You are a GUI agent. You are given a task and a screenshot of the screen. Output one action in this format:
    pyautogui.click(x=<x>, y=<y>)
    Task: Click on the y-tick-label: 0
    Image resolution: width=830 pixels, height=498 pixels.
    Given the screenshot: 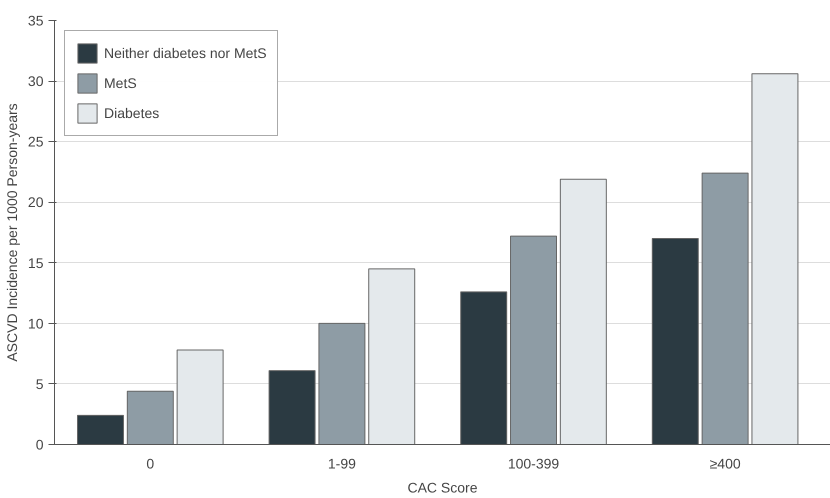 What is the action you would take?
    pyautogui.click(x=40, y=444)
    